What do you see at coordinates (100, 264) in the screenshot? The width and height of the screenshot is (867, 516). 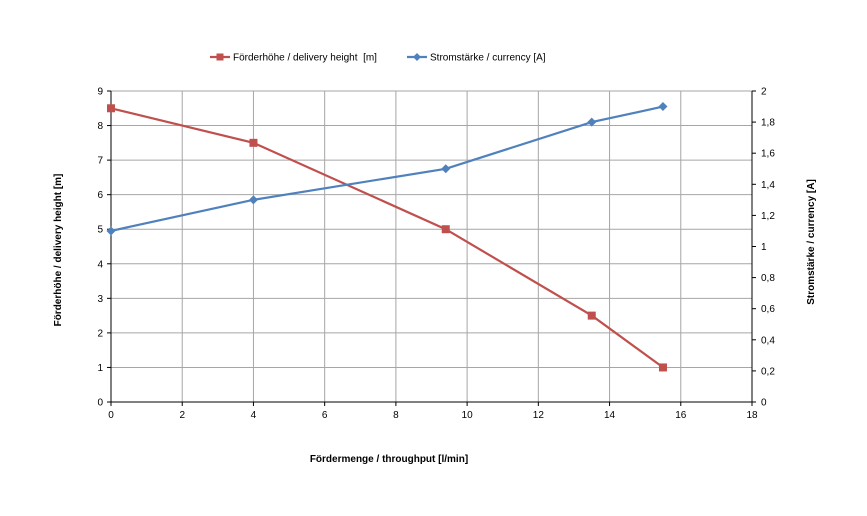 I see `left-y-tick-label: 4` at bounding box center [100, 264].